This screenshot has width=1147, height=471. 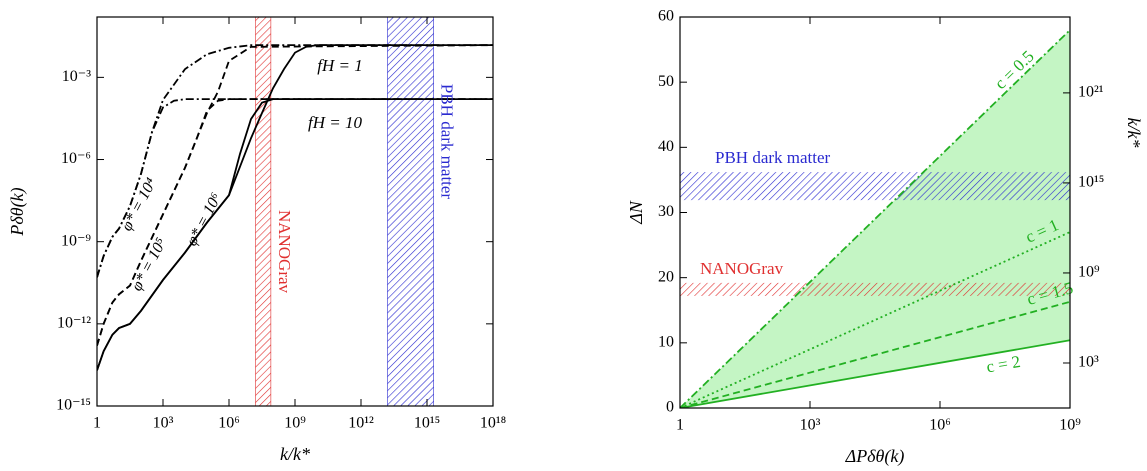 I want to click on y-tick-label: 20, so click(x=666, y=276).